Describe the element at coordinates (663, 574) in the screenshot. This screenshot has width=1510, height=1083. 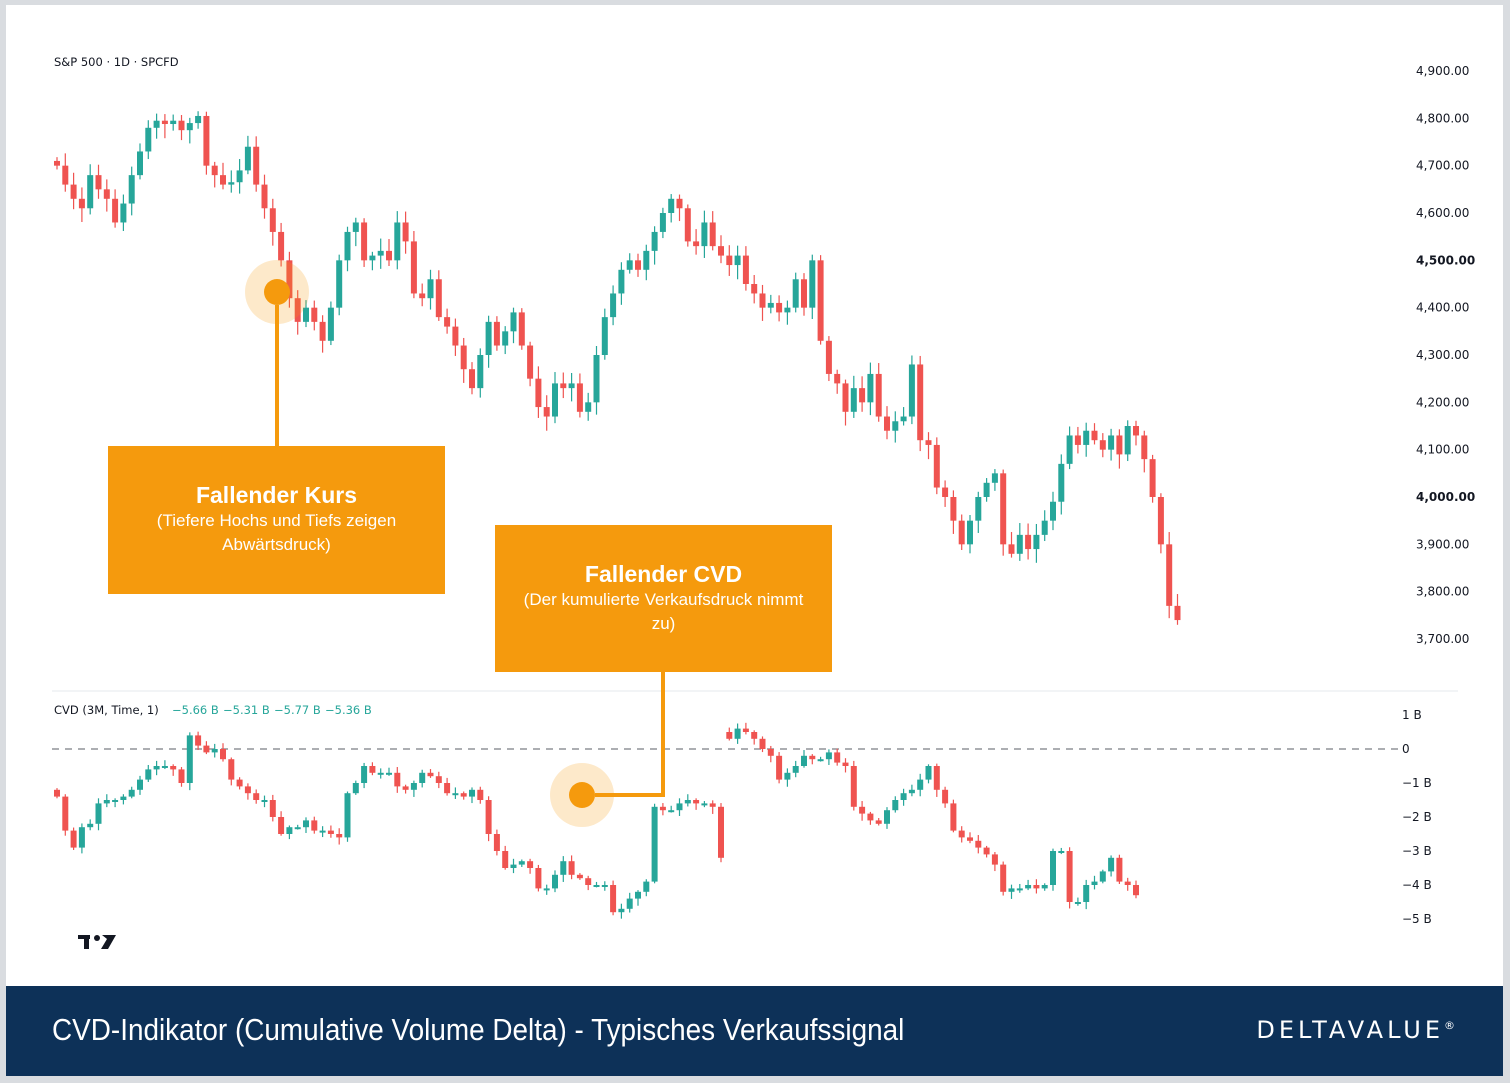
I see `cvd-callout-title: Fallender CVD` at that location.